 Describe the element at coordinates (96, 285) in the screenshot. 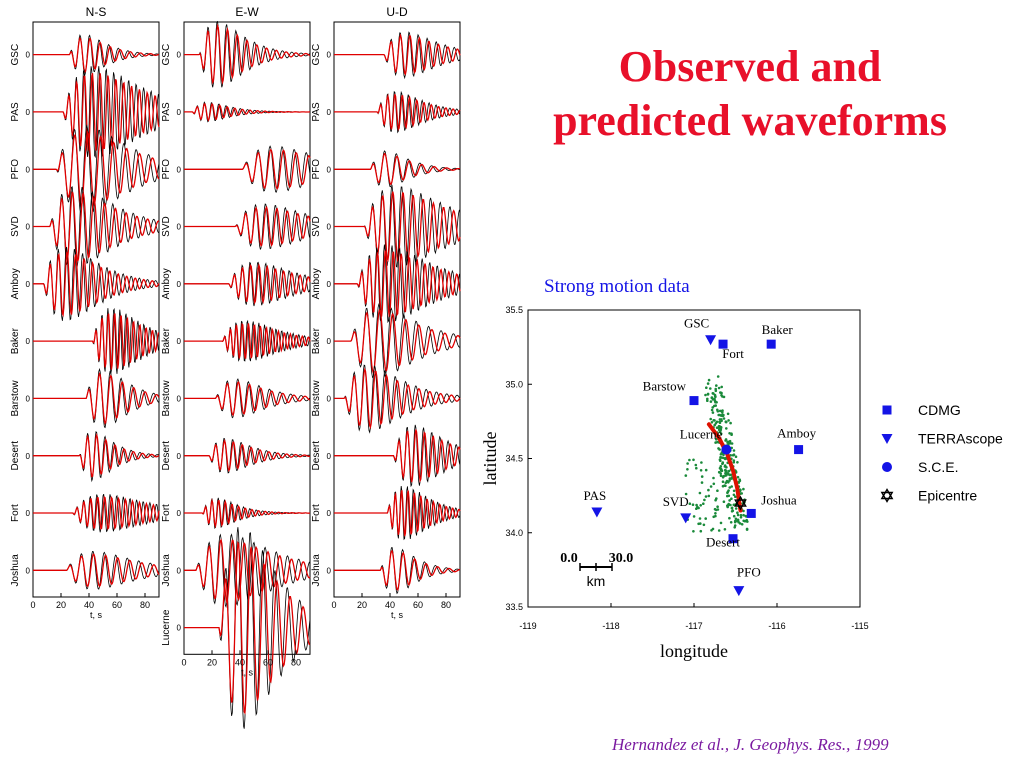

I see `predicted-trace-n-s-amboy` at that location.